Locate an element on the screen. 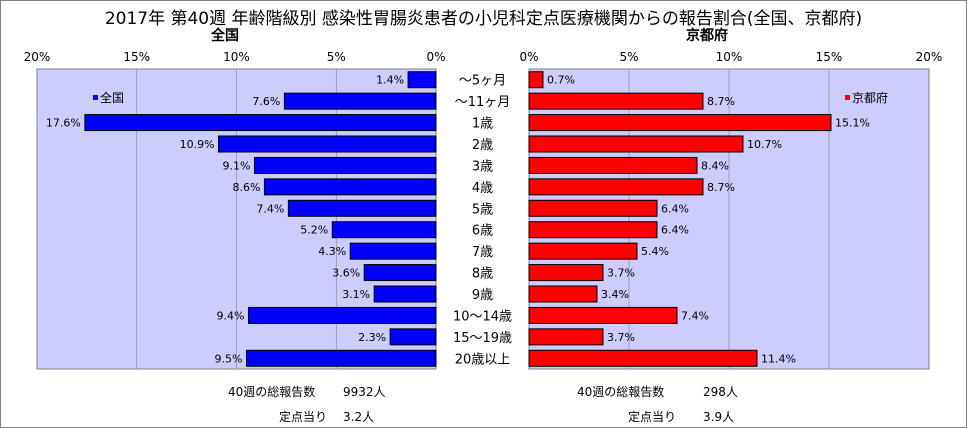 Image resolution: width=967 pixels, height=428 pixels. national-bar-label: 8.6% is located at coordinates (246, 187).